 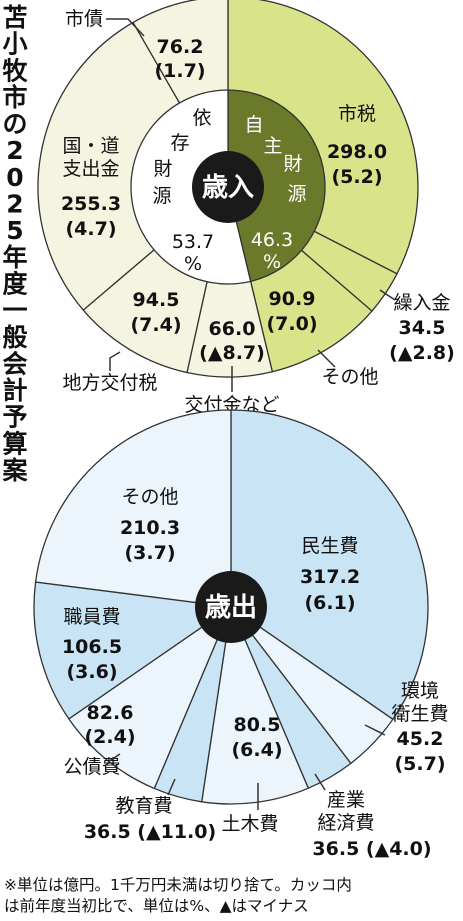 What do you see at coordinates (193, 242) in the screenshot?
I see `izon-share: 53.7` at bounding box center [193, 242].